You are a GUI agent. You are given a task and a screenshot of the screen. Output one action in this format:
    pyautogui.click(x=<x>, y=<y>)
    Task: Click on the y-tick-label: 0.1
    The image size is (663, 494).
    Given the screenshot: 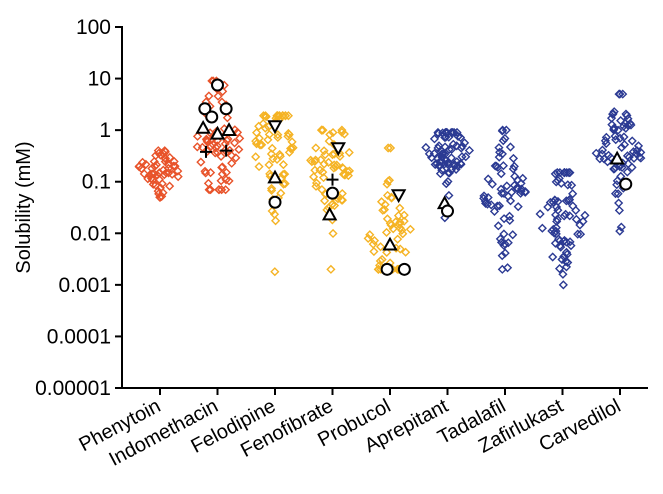 What is the action you would take?
    pyautogui.click(x=96, y=182)
    